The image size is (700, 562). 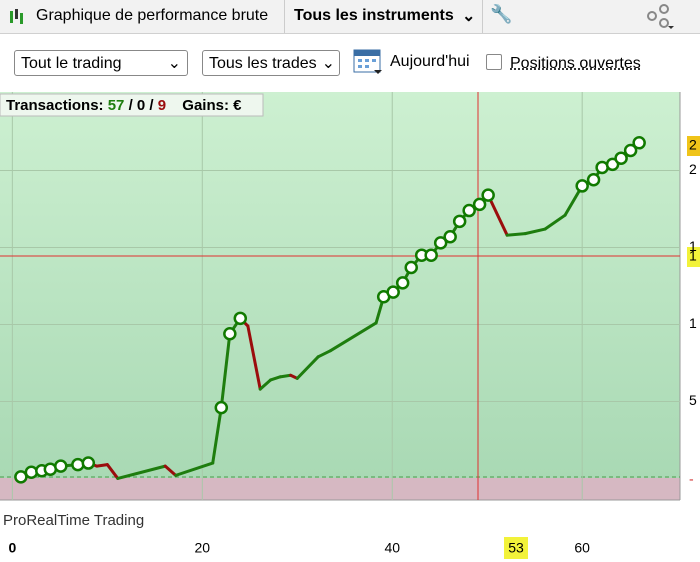 What do you see at coordinates (430, 61) in the screenshot?
I see `date-label: Aujourd'hui` at bounding box center [430, 61].